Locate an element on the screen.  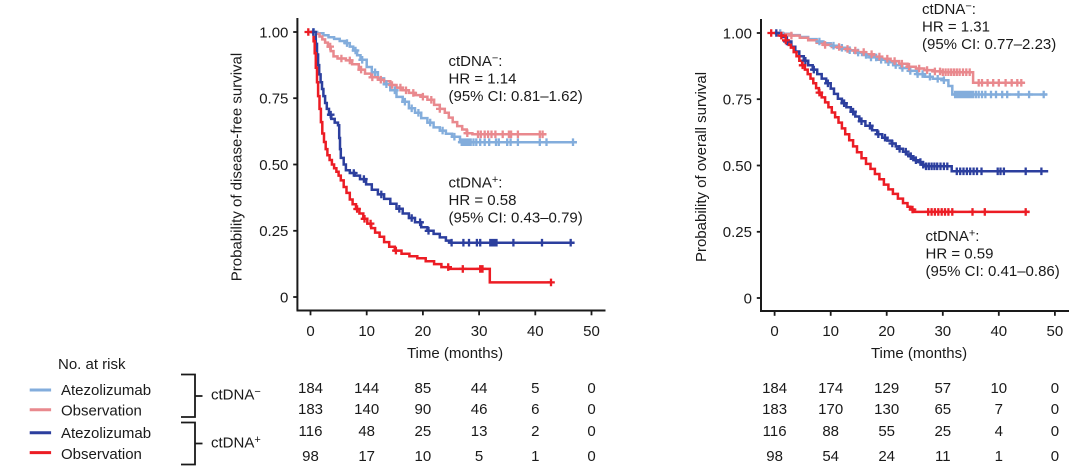
svg-text: 140 is located at coordinates (366, 409).